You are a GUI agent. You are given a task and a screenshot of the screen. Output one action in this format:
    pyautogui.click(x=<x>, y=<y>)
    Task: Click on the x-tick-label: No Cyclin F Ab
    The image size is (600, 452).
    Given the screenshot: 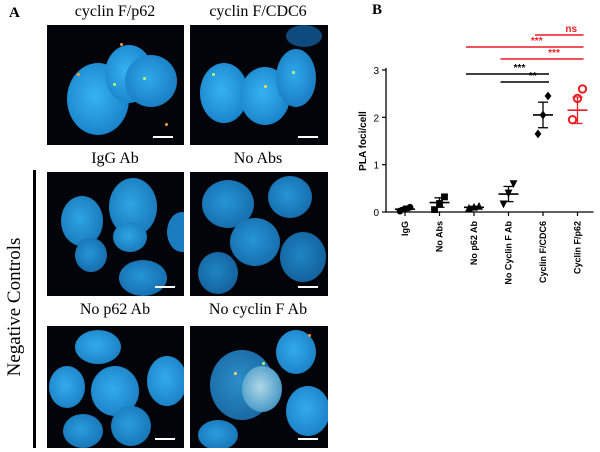 What is the action you would take?
    pyautogui.click(x=509, y=253)
    